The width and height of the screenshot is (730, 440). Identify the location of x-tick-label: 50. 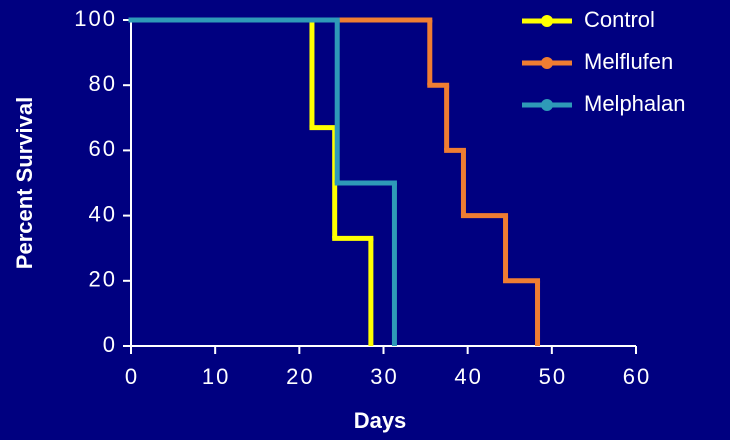
(553, 376).